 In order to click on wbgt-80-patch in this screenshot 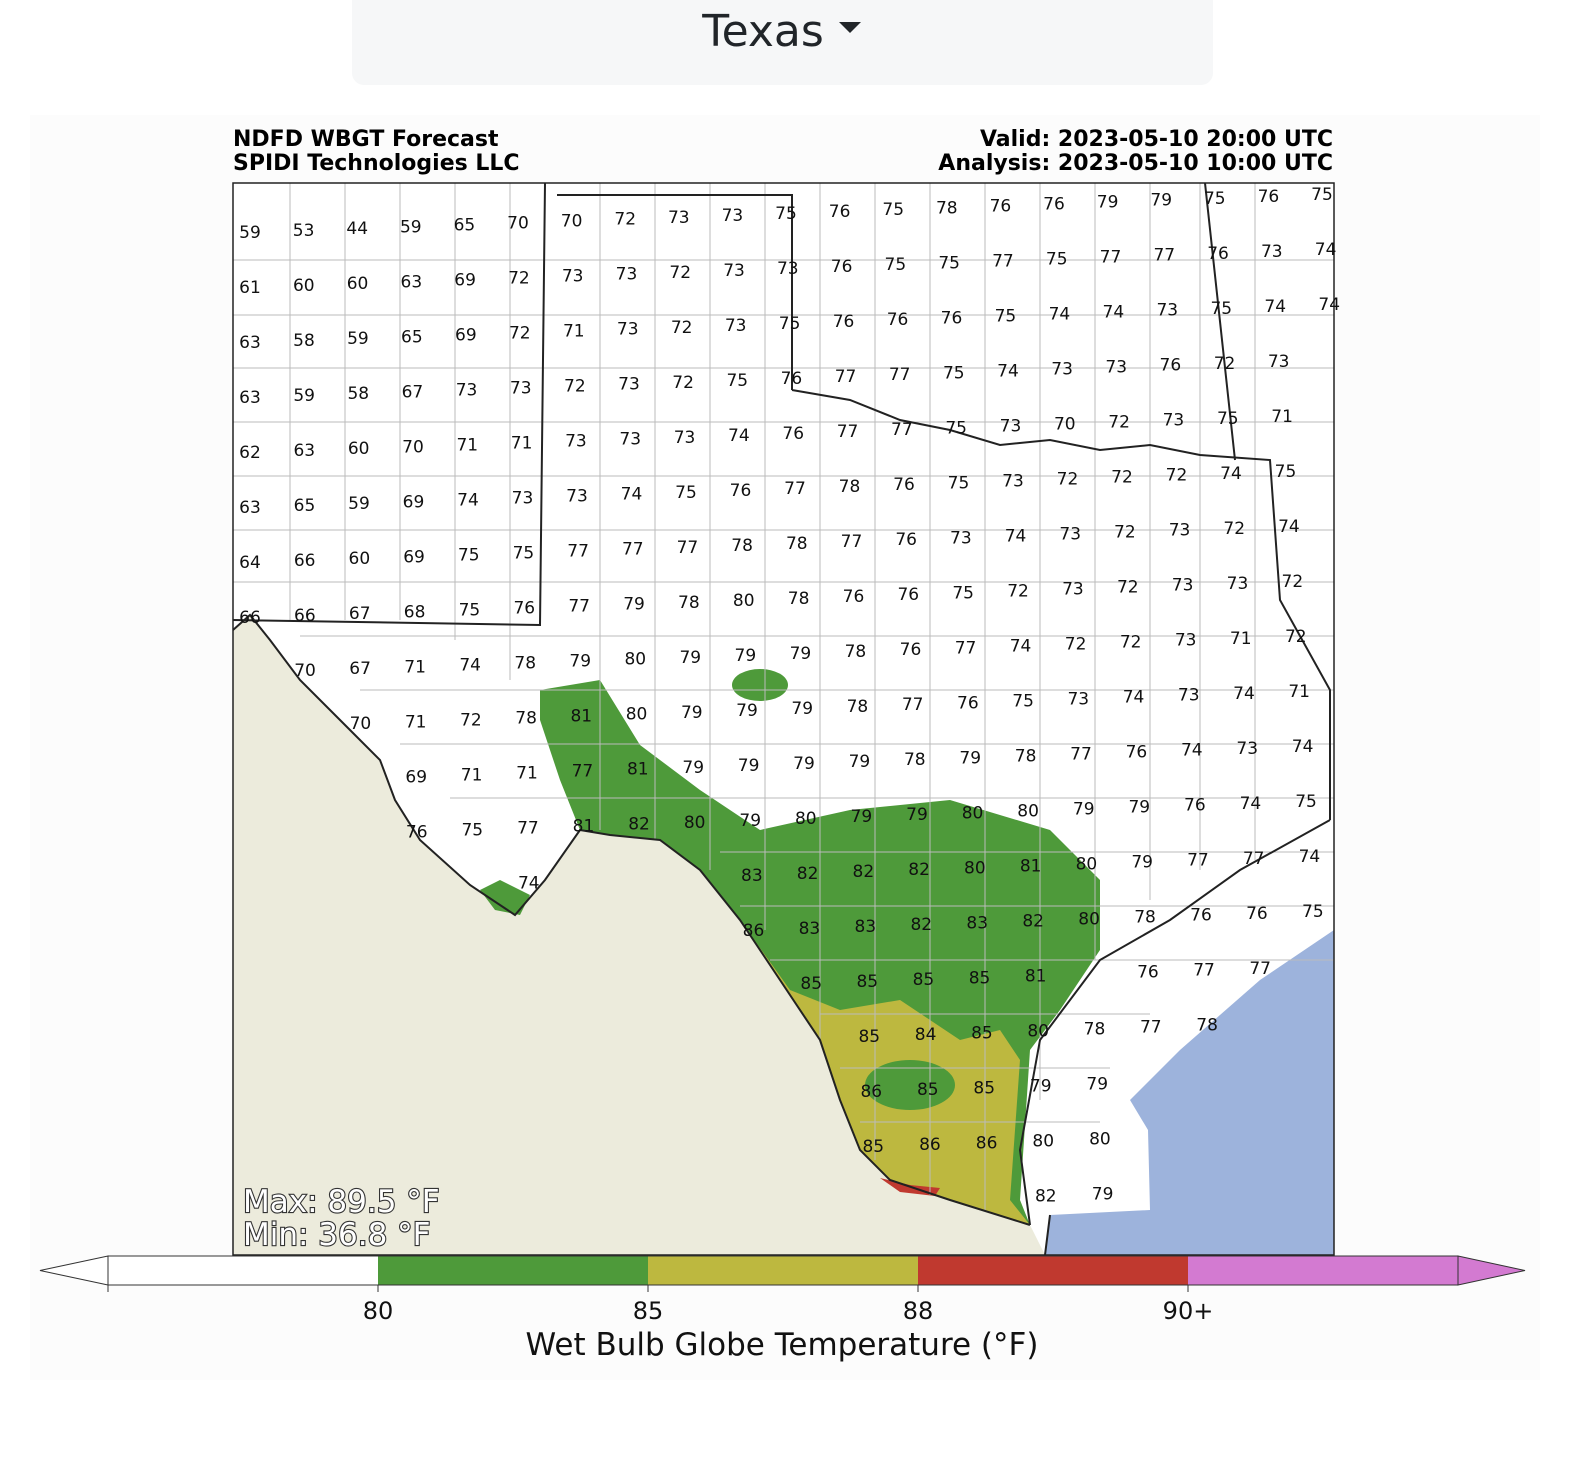, I will do `click(910, 1085)`.